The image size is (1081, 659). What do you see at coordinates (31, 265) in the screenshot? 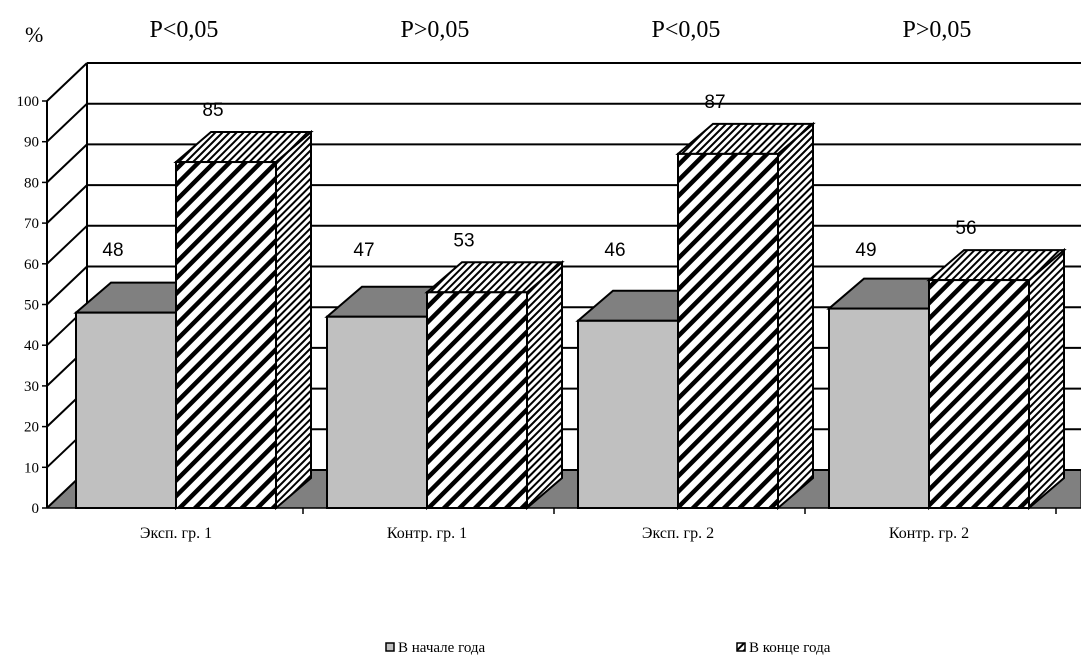
I see `y-tick-label: 60` at bounding box center [31, 265].